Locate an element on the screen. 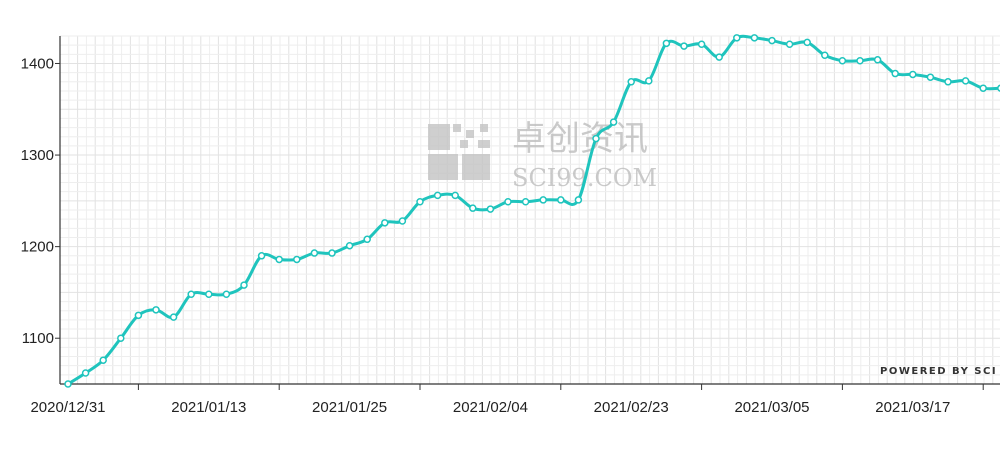 This screenshot has height=457, width=1000. y-tick-label: 1100 is located at coordinates (38, 338).